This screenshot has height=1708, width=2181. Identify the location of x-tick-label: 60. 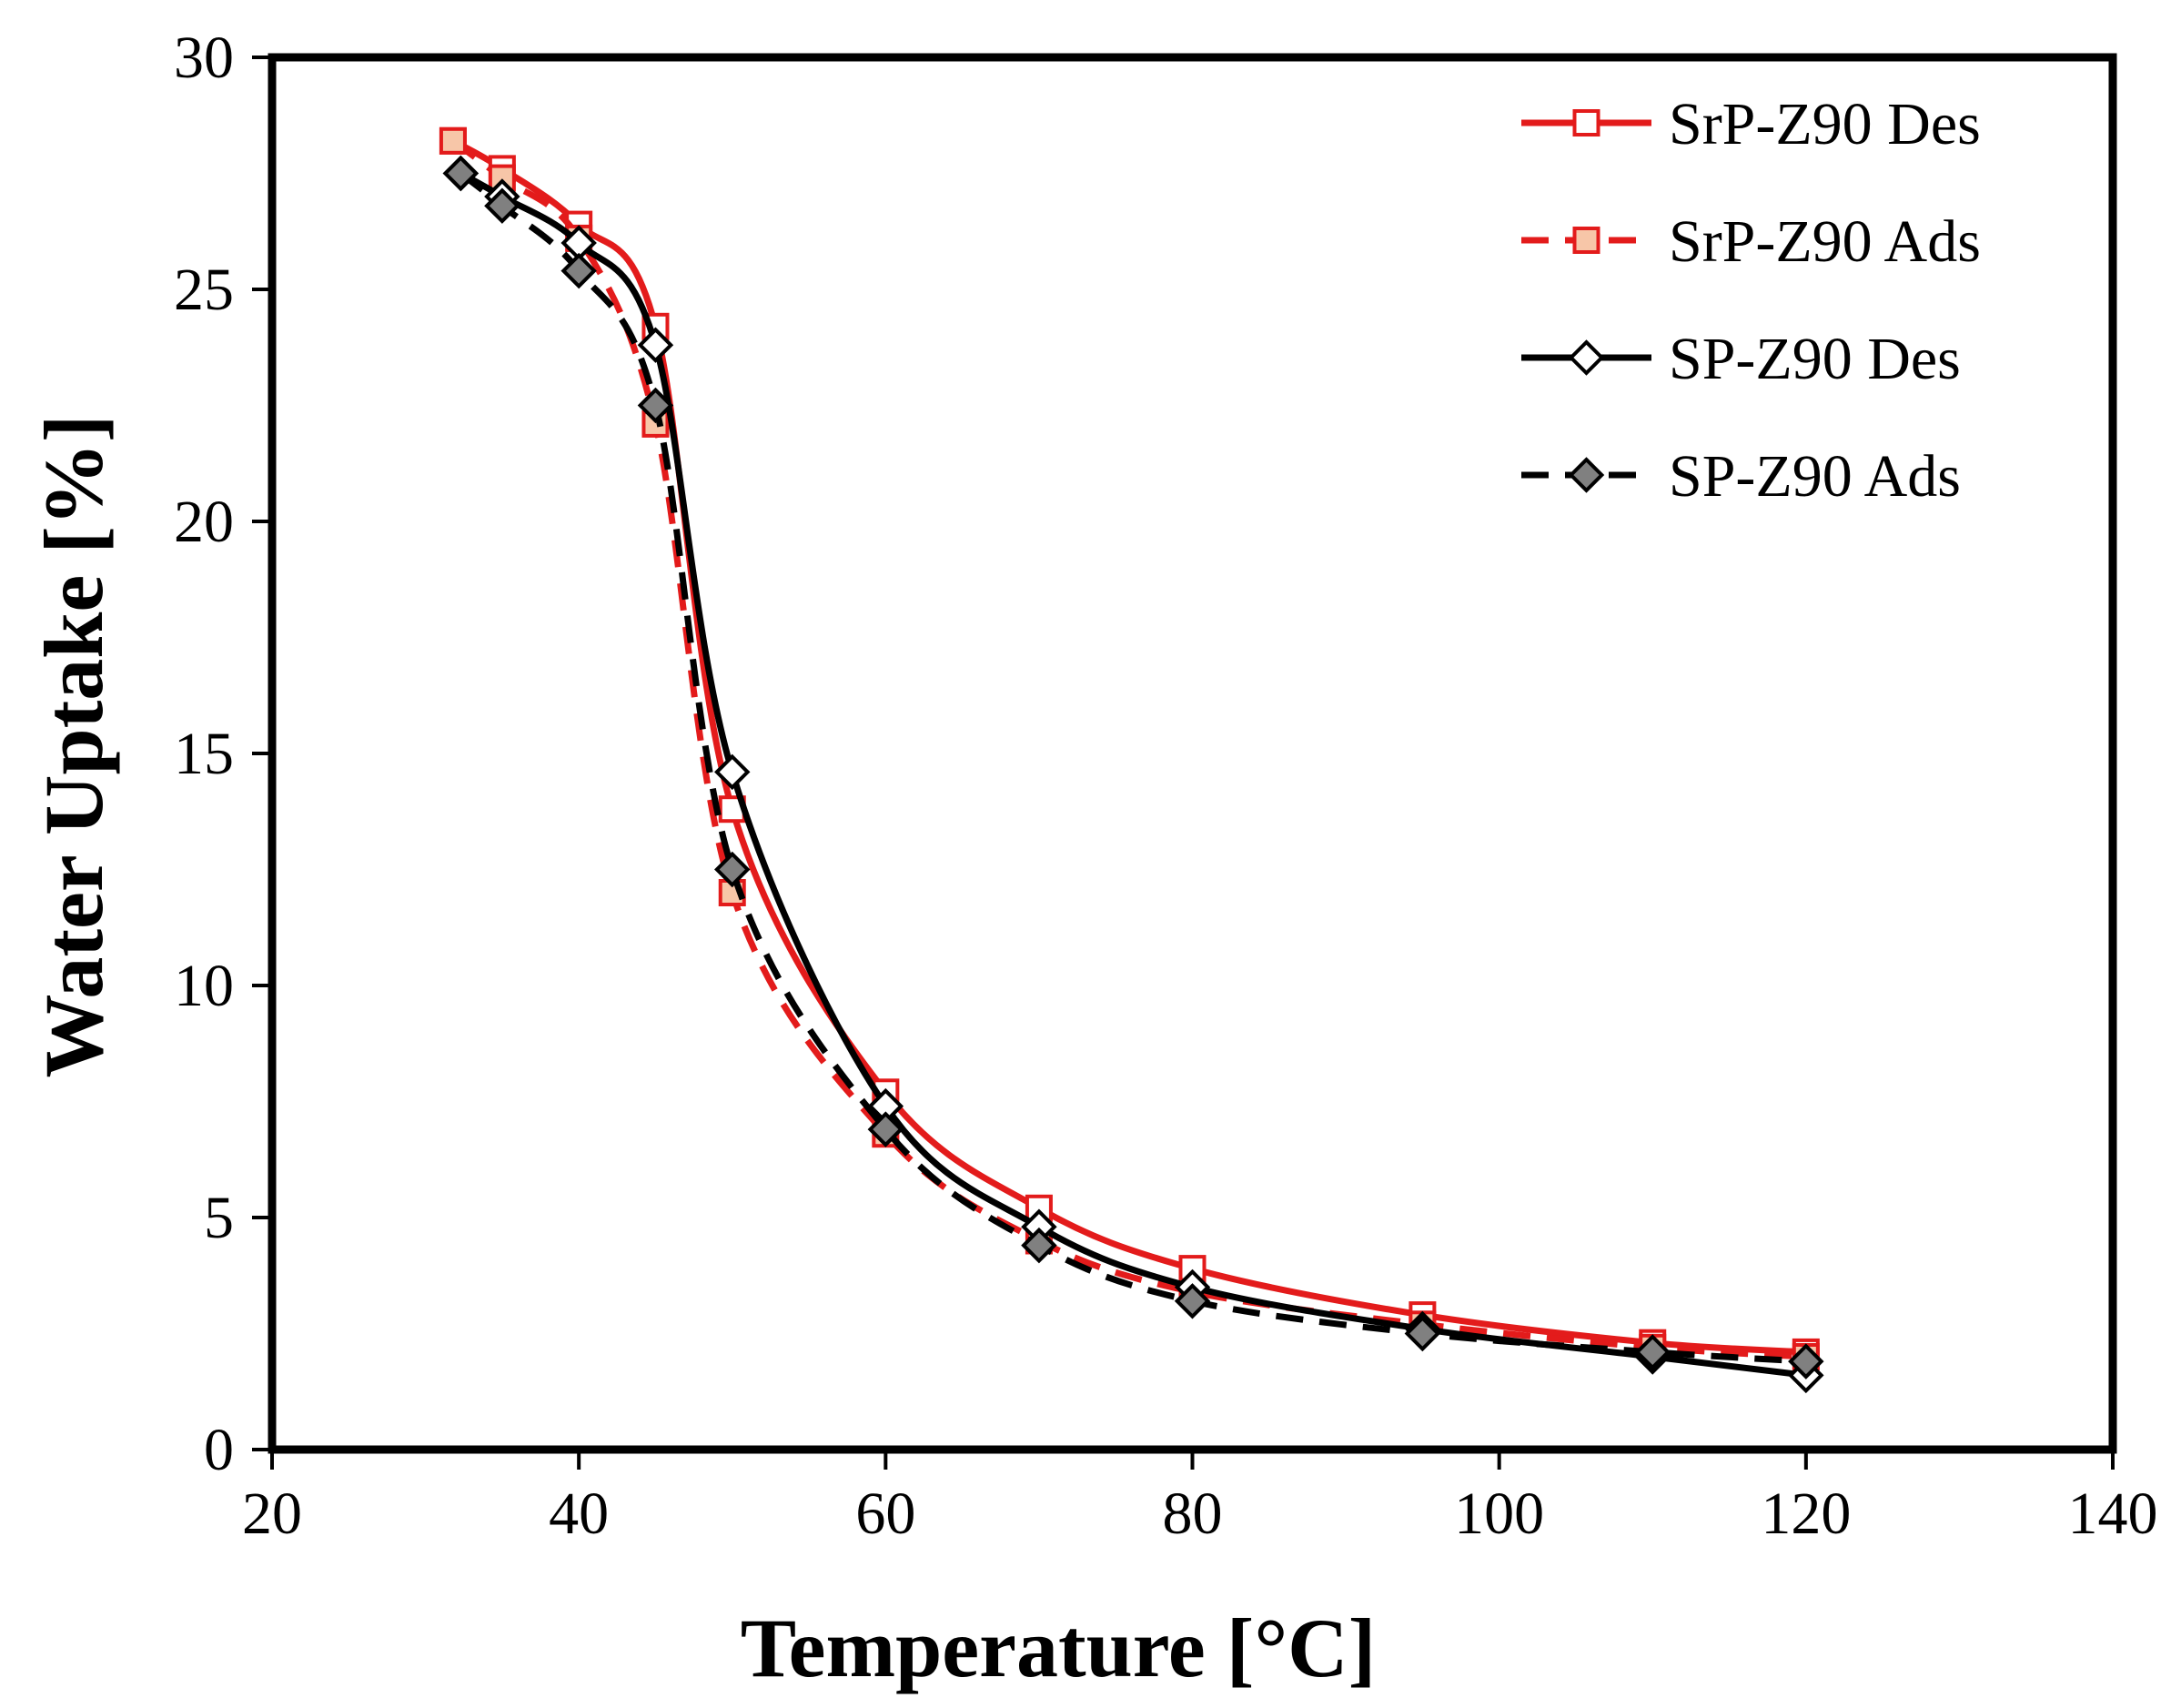
(885, 1514).